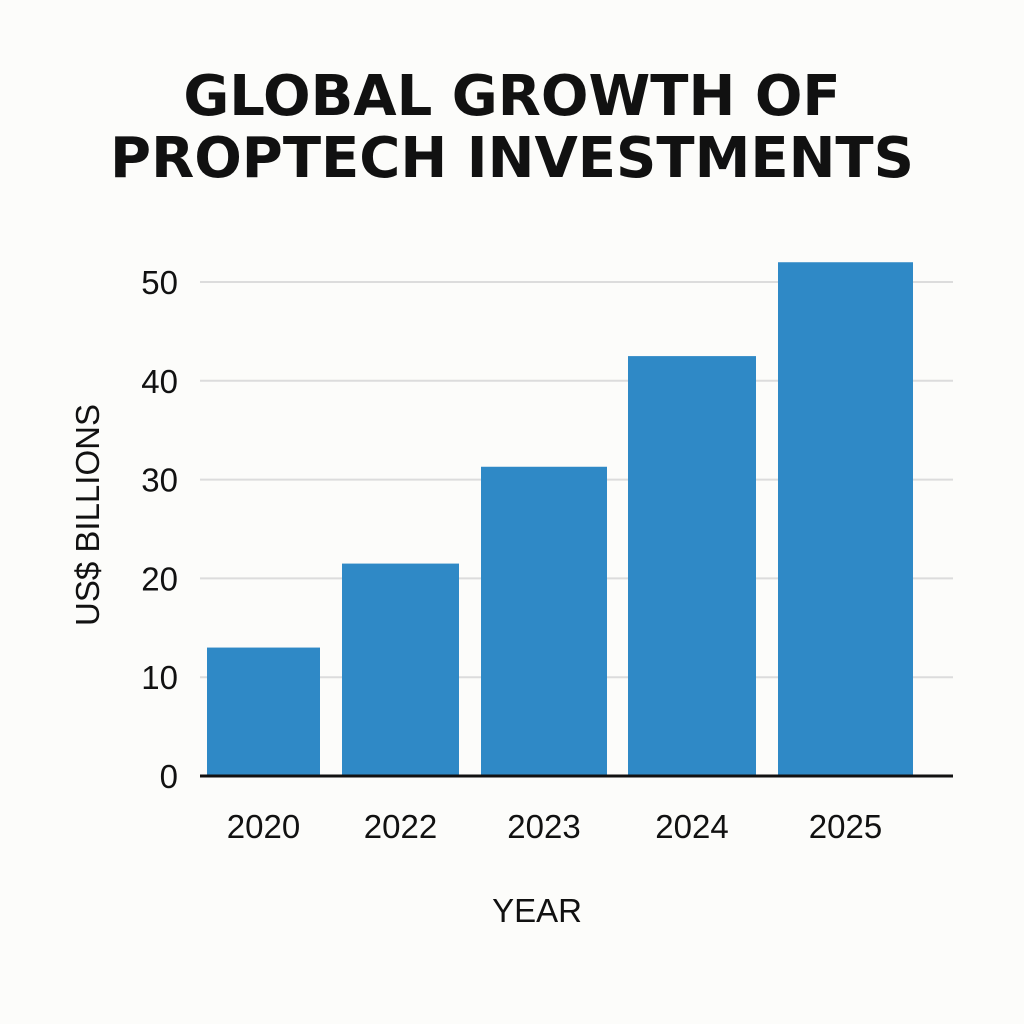  I want to click on chart-title-line-1: GLOBAL GROWTH OF, so click(512, 96).